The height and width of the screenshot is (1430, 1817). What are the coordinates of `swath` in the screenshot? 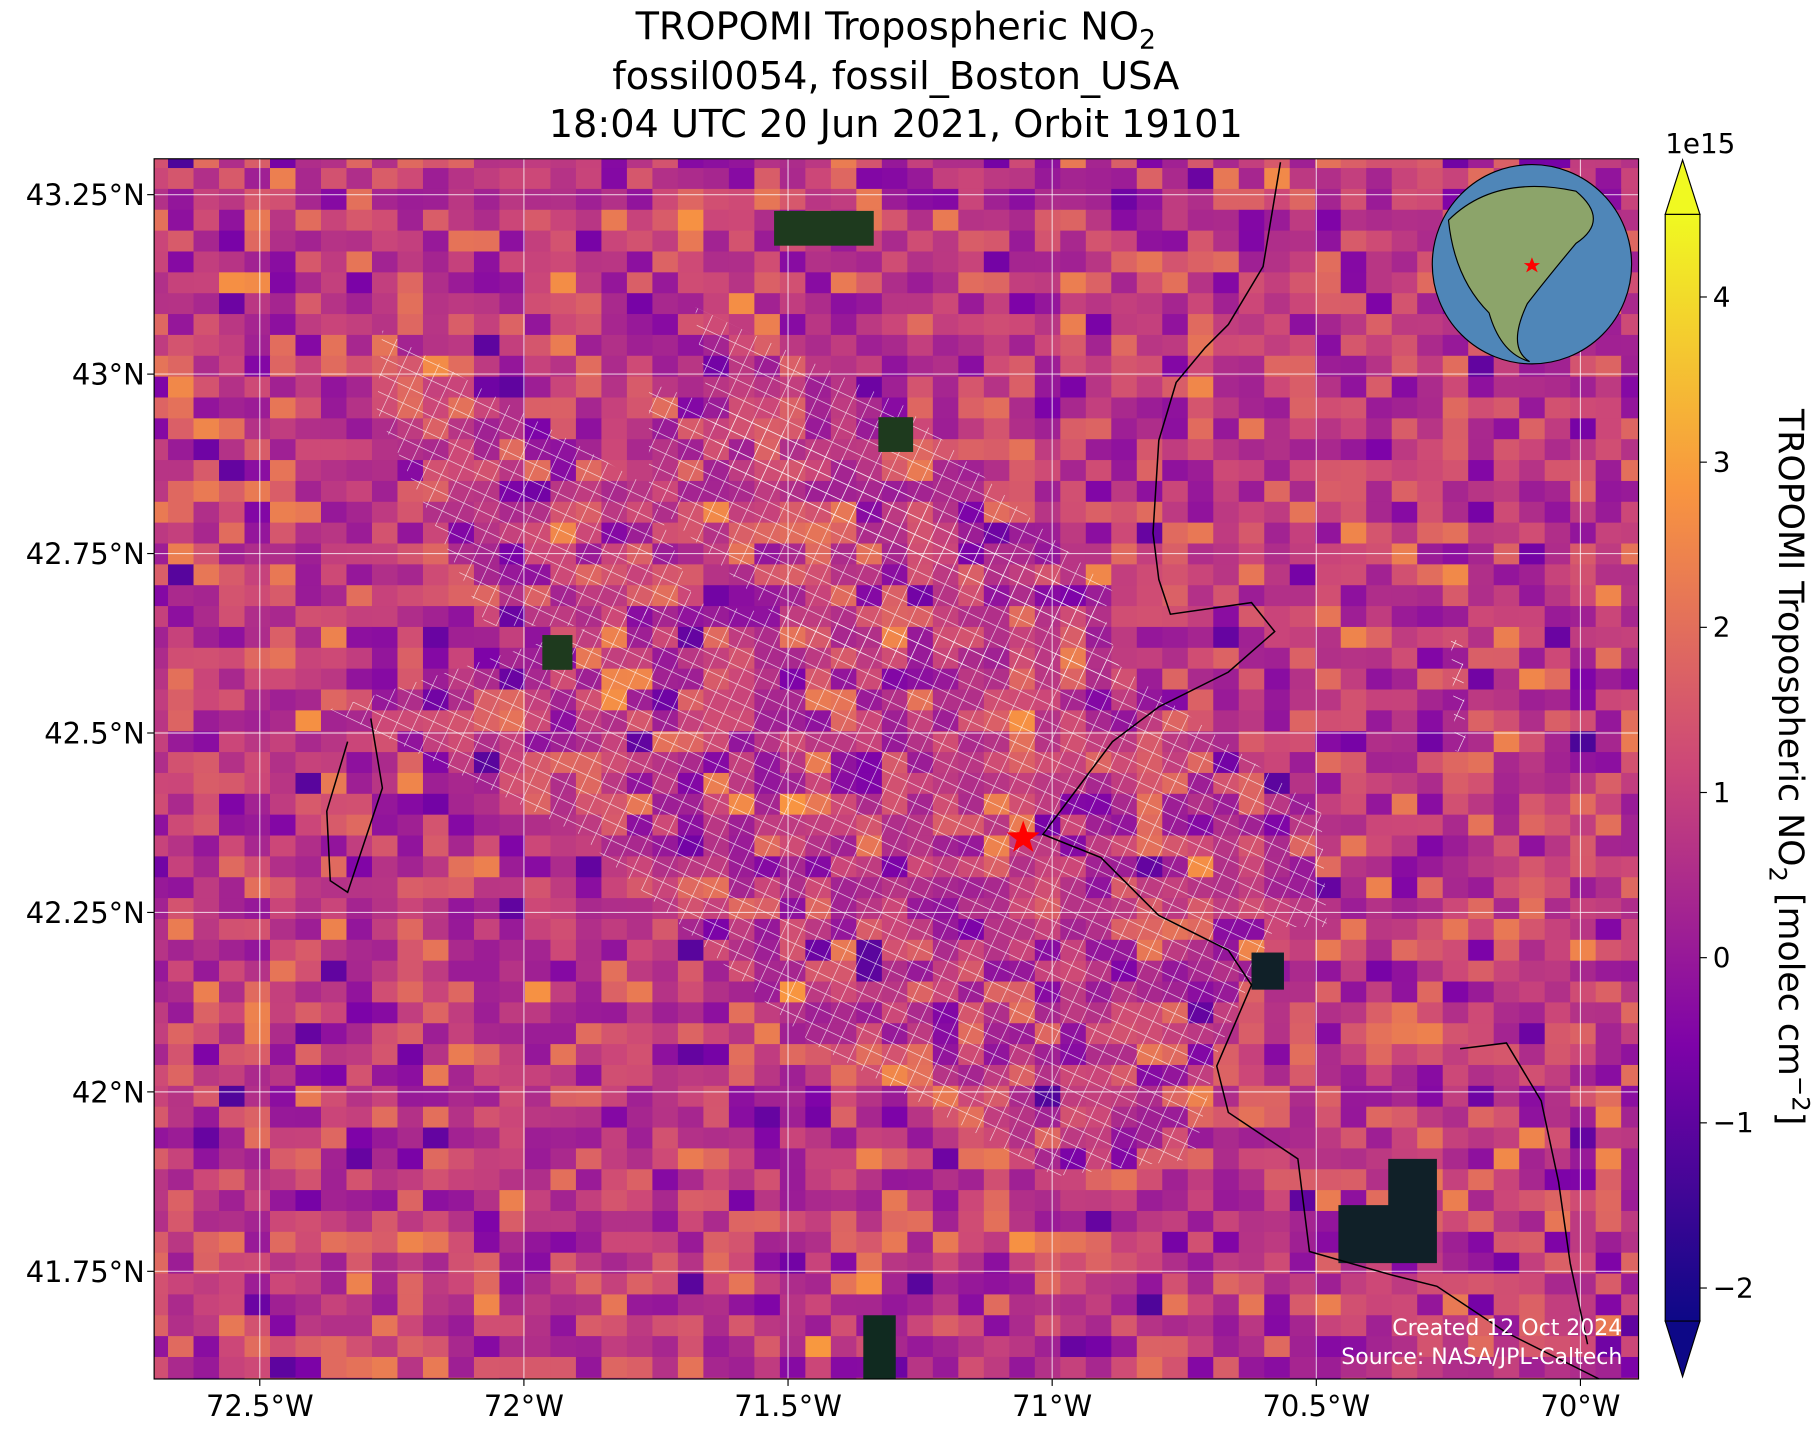 It's located at (1458, 695).